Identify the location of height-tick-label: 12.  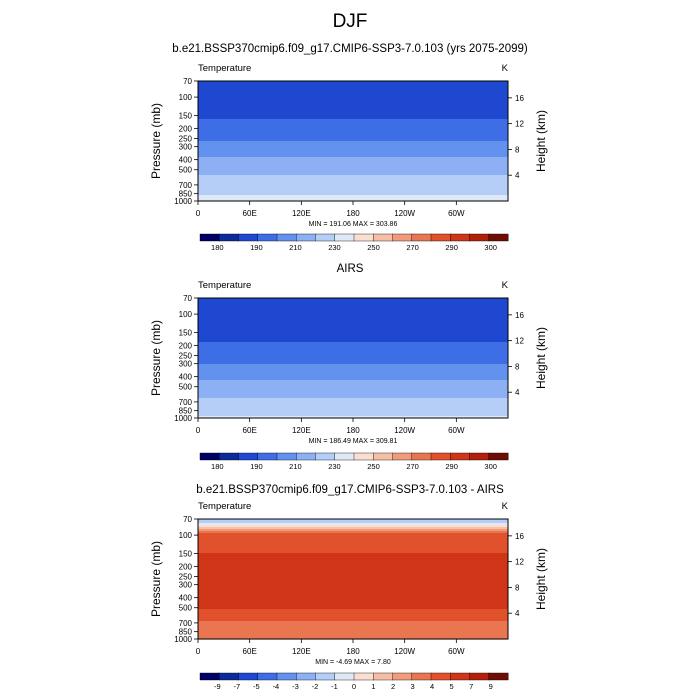
(519, 124).